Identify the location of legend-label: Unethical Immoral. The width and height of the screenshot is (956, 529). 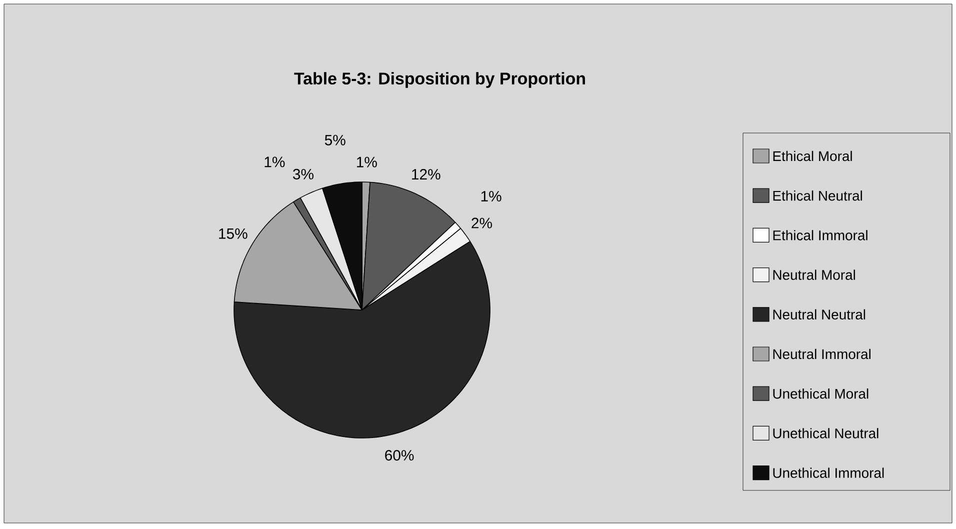
(828, 473).